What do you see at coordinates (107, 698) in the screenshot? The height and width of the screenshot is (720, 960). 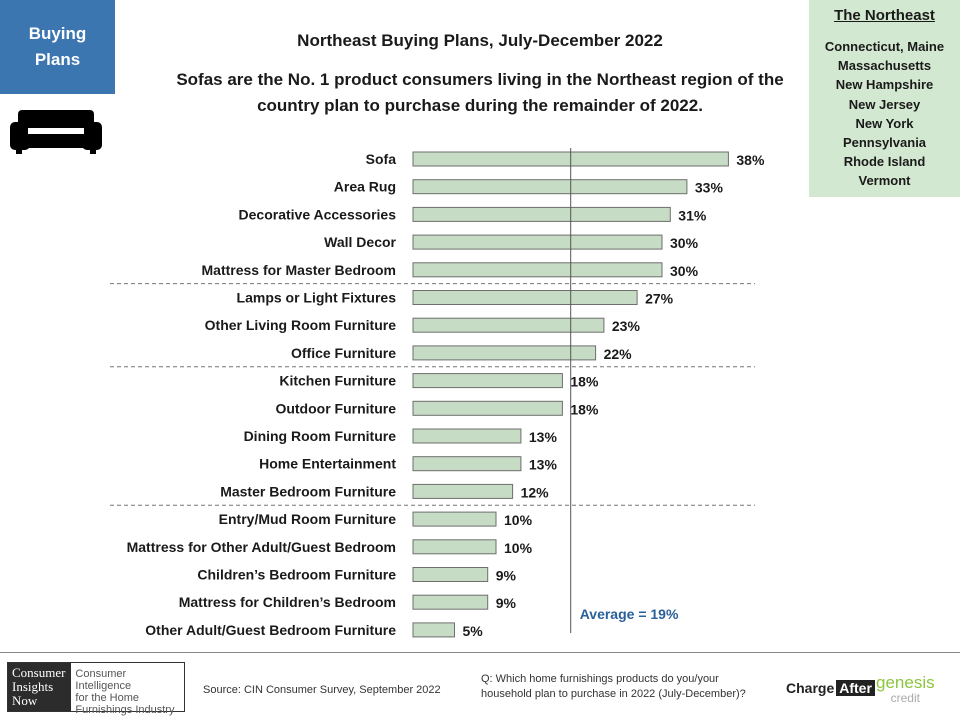 I see `logo-tagline-2: for the Home` at bounding box center [107, 698].